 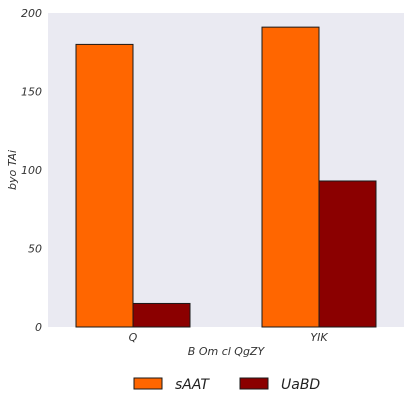 I want to click on y-axis-label: byo TAi, so click(x=12, y=170).